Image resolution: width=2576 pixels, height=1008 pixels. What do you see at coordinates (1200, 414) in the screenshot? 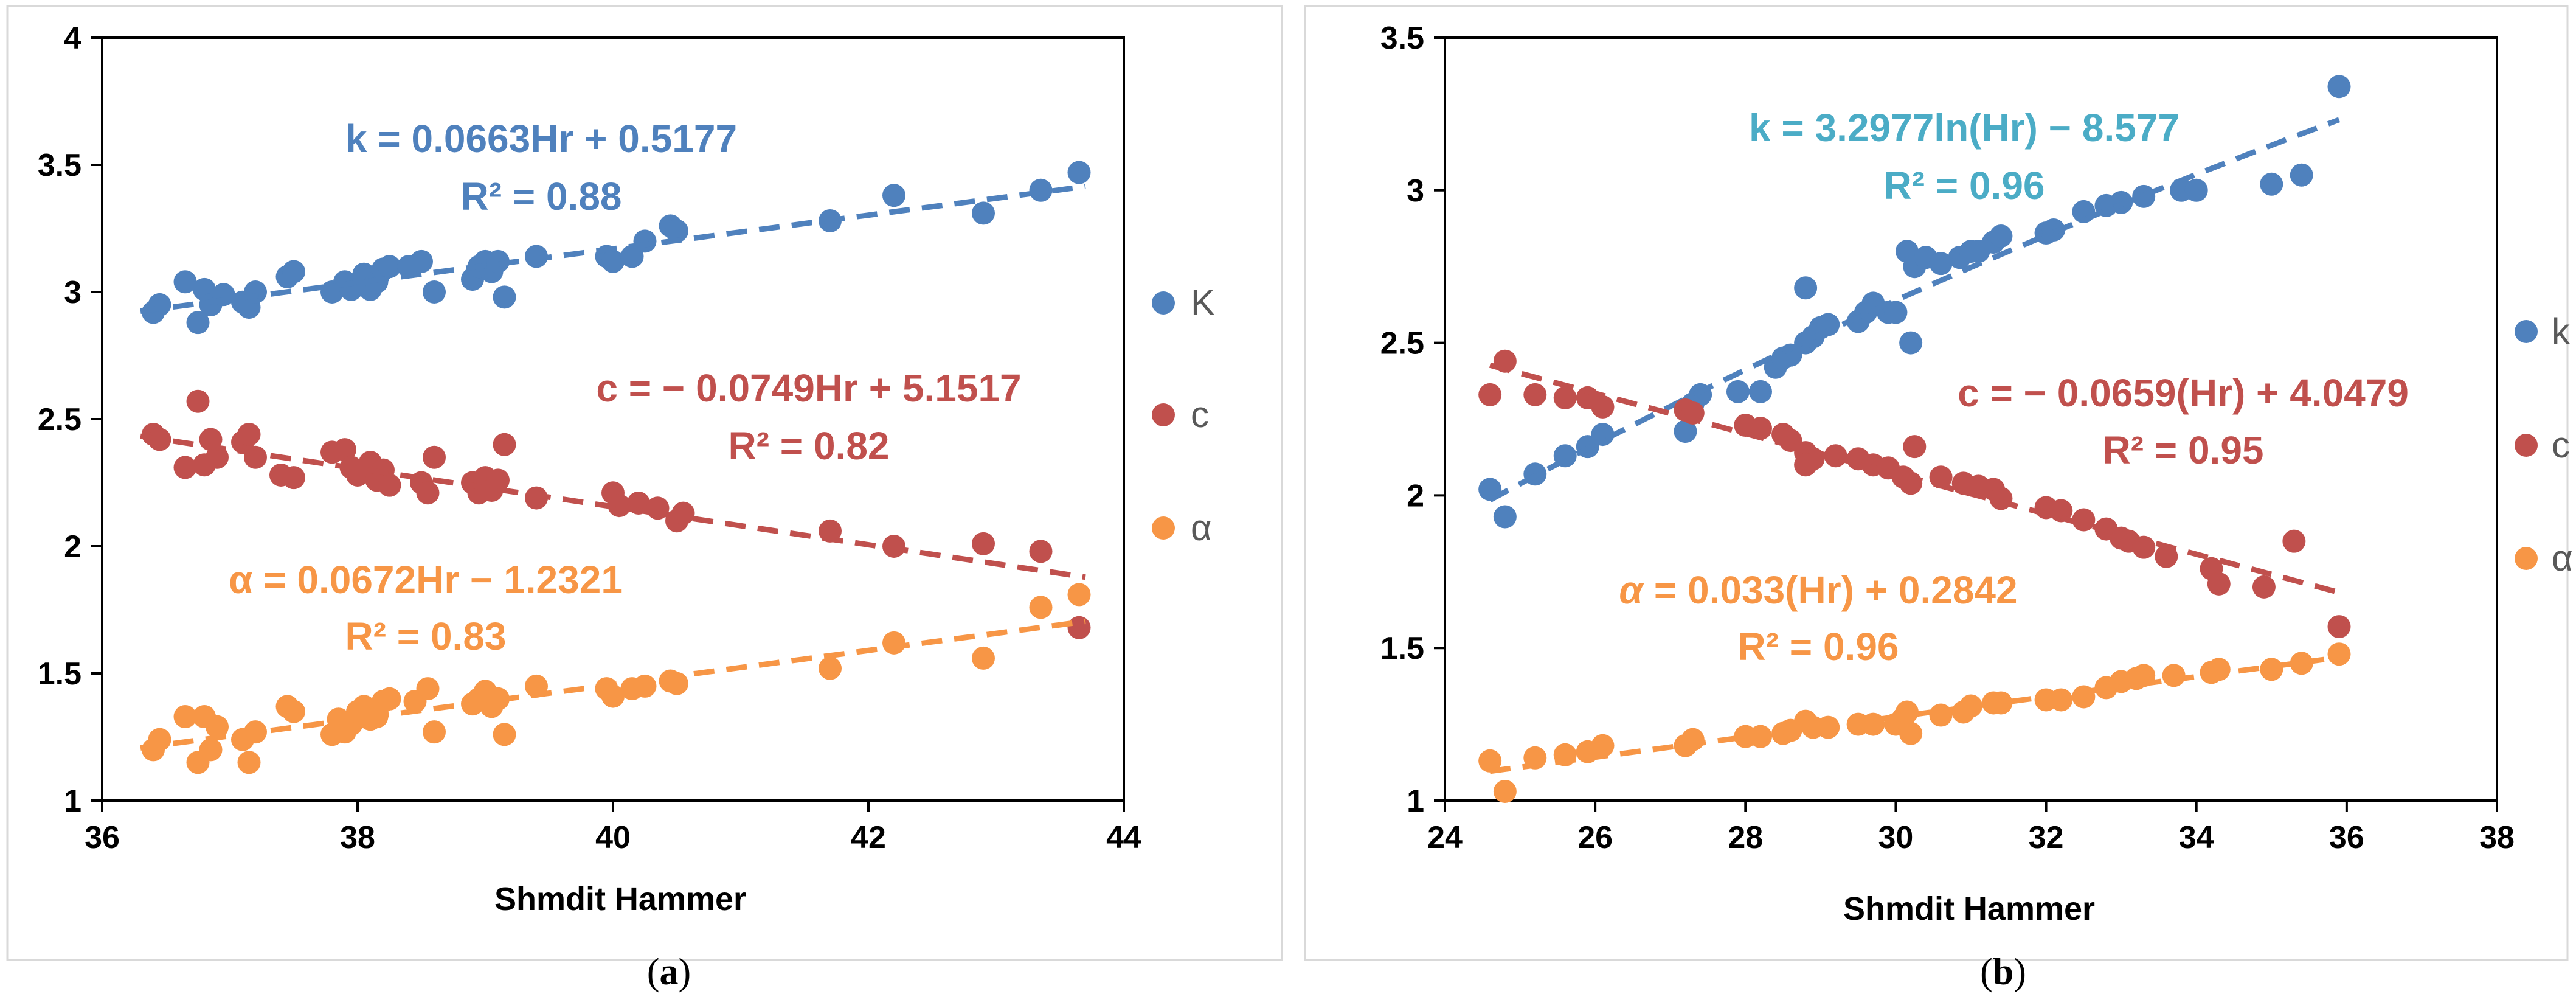
I see `legend-label: c` at bounding box center [1200, 414].